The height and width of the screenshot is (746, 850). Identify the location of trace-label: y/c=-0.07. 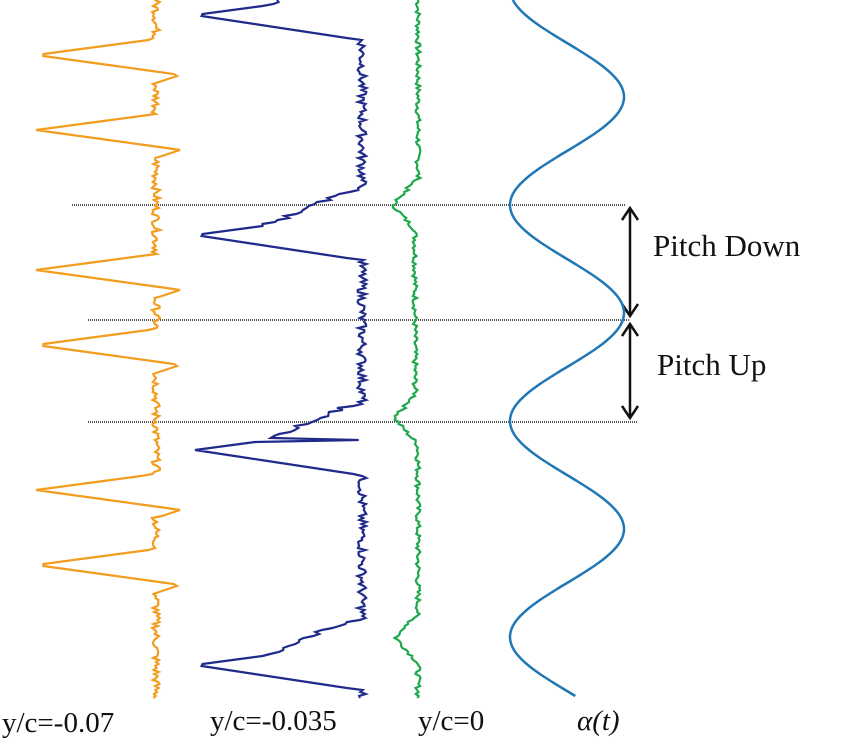
(58, 723).